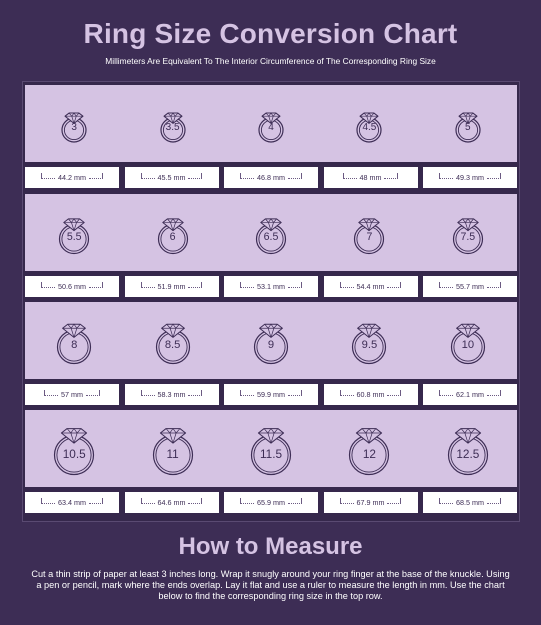 The width and height of the screenshot is (541, 625). I want to click on mm-value: 53.1 mm, so click(271, 286).